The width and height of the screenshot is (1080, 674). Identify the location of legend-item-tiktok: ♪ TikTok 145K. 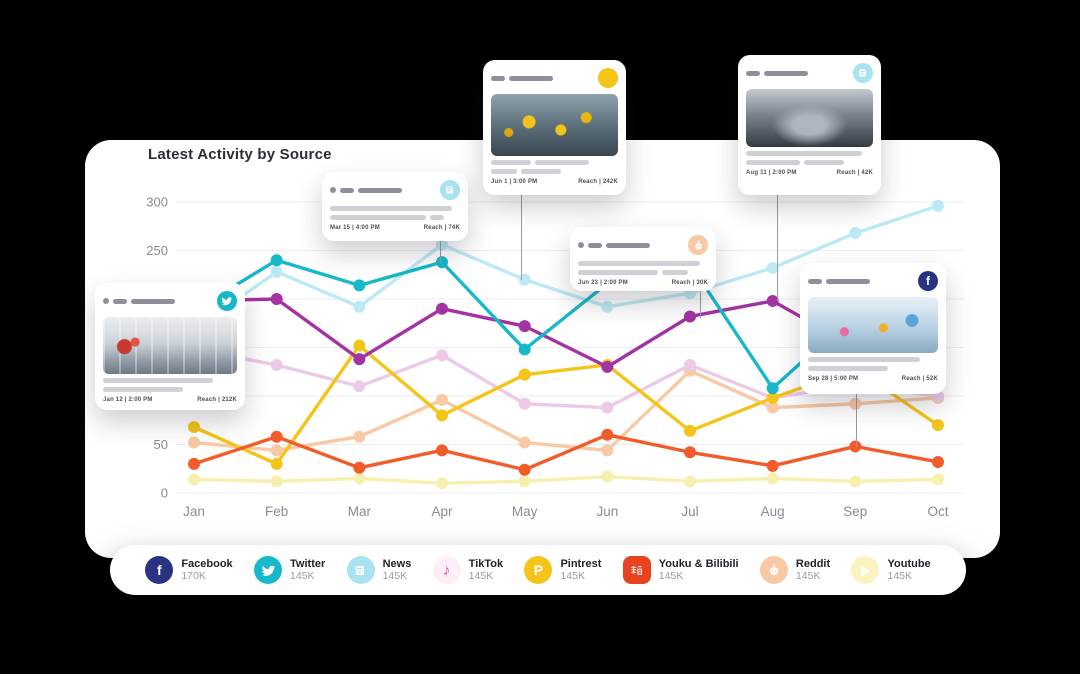
(467, 570).